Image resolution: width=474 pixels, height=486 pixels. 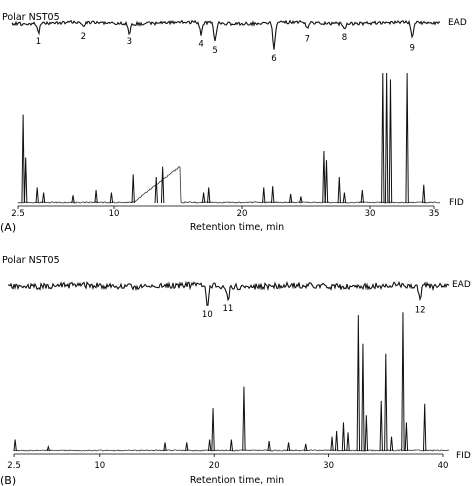 What do you see at coordinates (237, 480) in the screenshot?
I see `panel-b-x-axis-title: Retention time, min` at bounding box center [237, 480].